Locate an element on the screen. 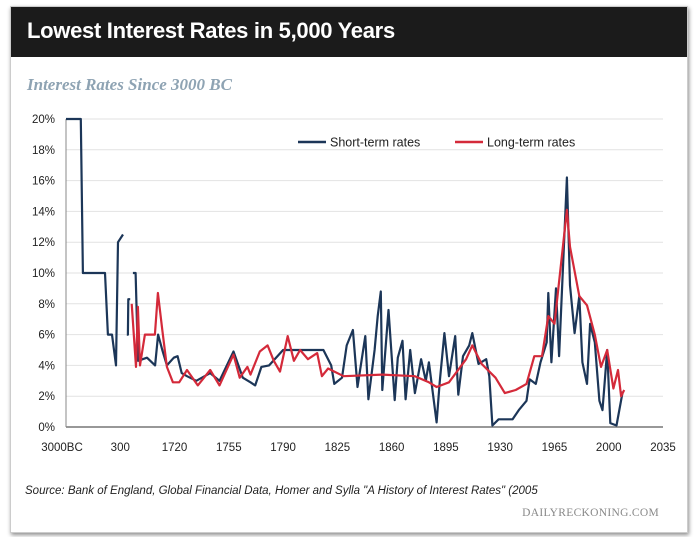  x-tick-label: 1790 is located at coordinates (283, 448).